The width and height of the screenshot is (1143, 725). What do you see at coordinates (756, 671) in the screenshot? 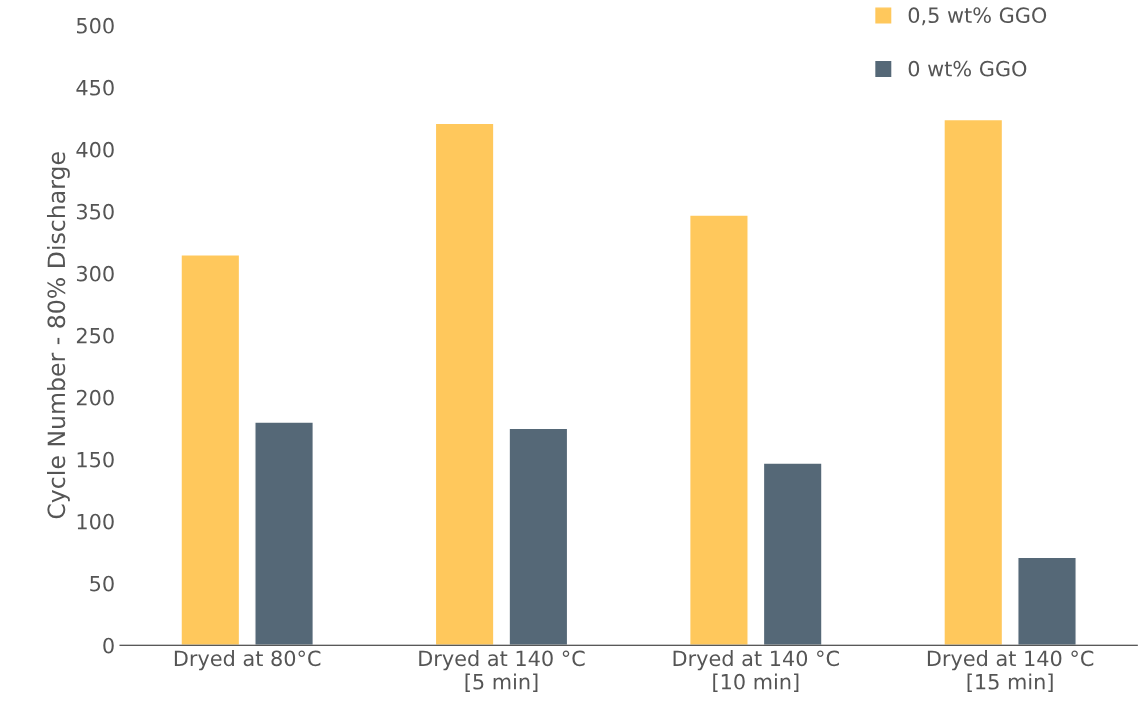
I see `x-tick-label: Dryed at 140 °C [10 min]` at bounding box center [756, 671].